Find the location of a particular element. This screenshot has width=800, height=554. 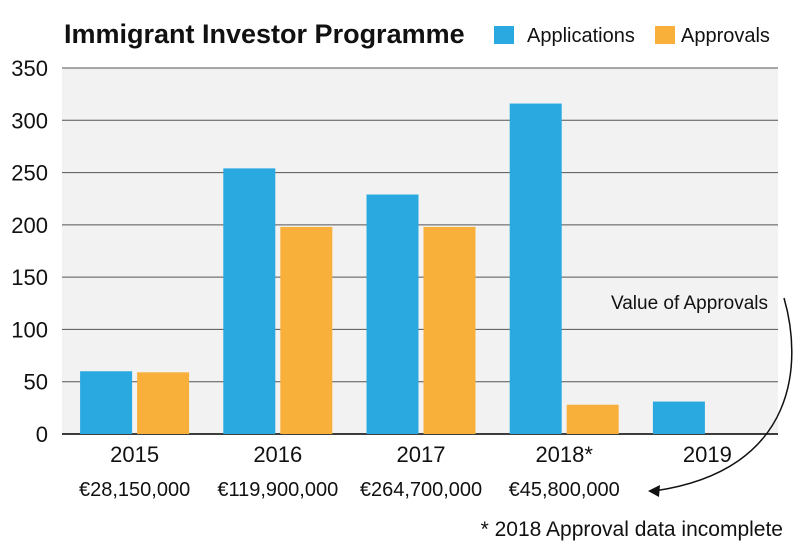

approval-value-label: €28,150,000 is located at coordinates (134, 490).